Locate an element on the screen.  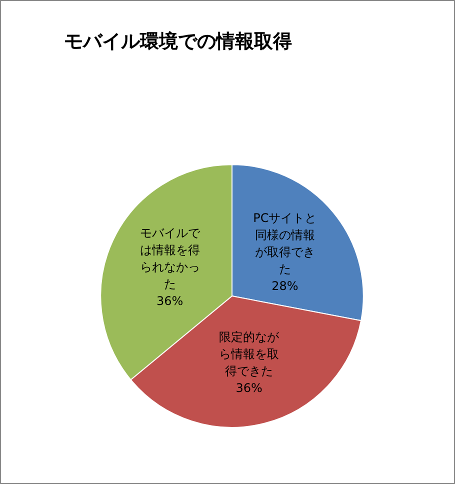
data-label: 28% is located at coordinates (285, 286).